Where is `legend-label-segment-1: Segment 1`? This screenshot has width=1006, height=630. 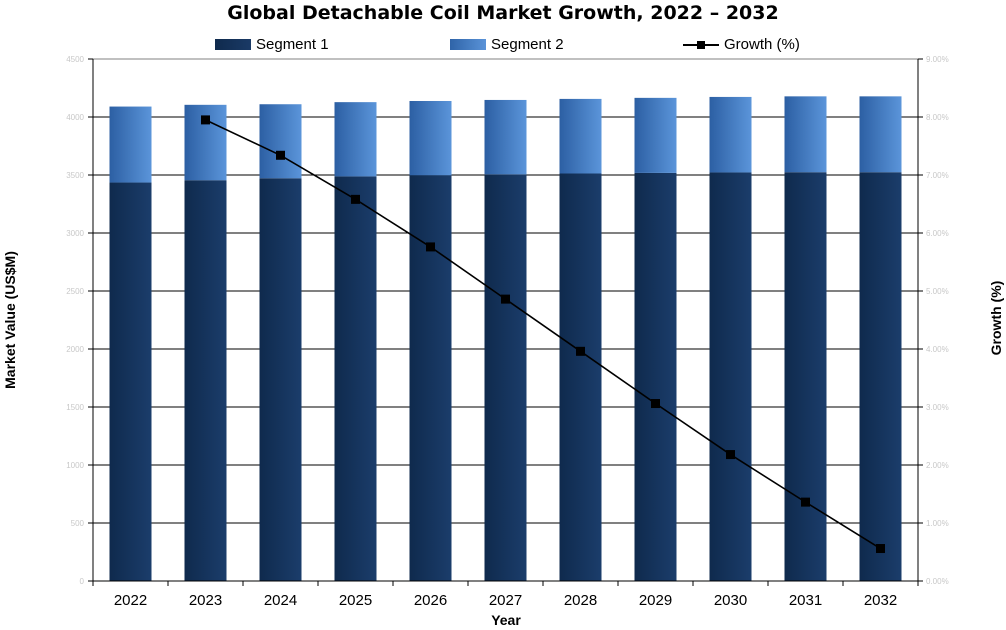
legend-label-segment-1: Segment 1 is located at coordinates (292, 44).